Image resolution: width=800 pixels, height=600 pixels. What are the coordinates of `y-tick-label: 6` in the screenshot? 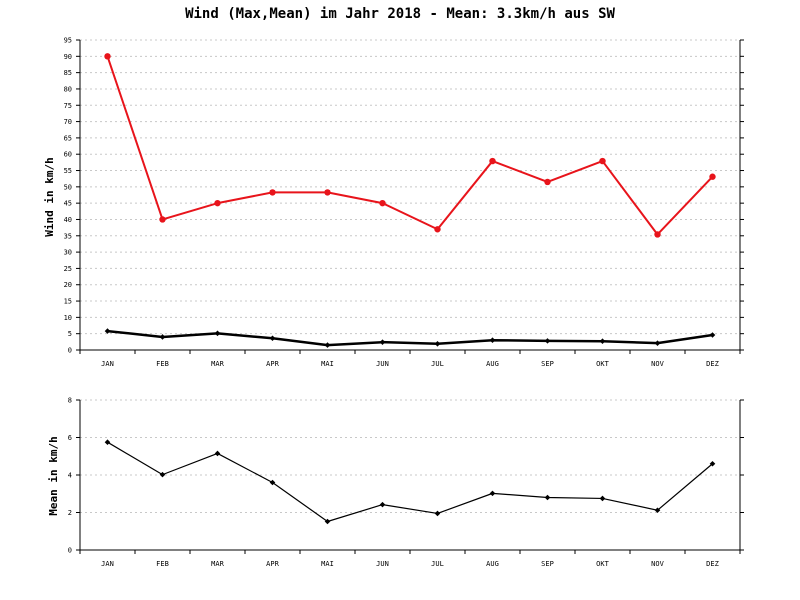 It's located at (70, 438).